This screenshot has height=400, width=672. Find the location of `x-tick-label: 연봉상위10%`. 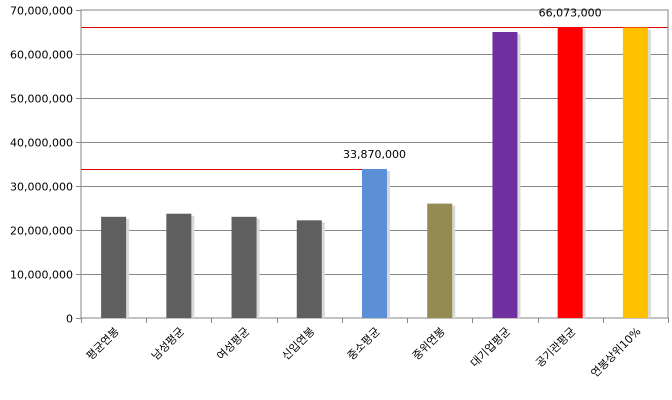

x-tick-label: 연봉상위10% is located at coordinates (615, 352).